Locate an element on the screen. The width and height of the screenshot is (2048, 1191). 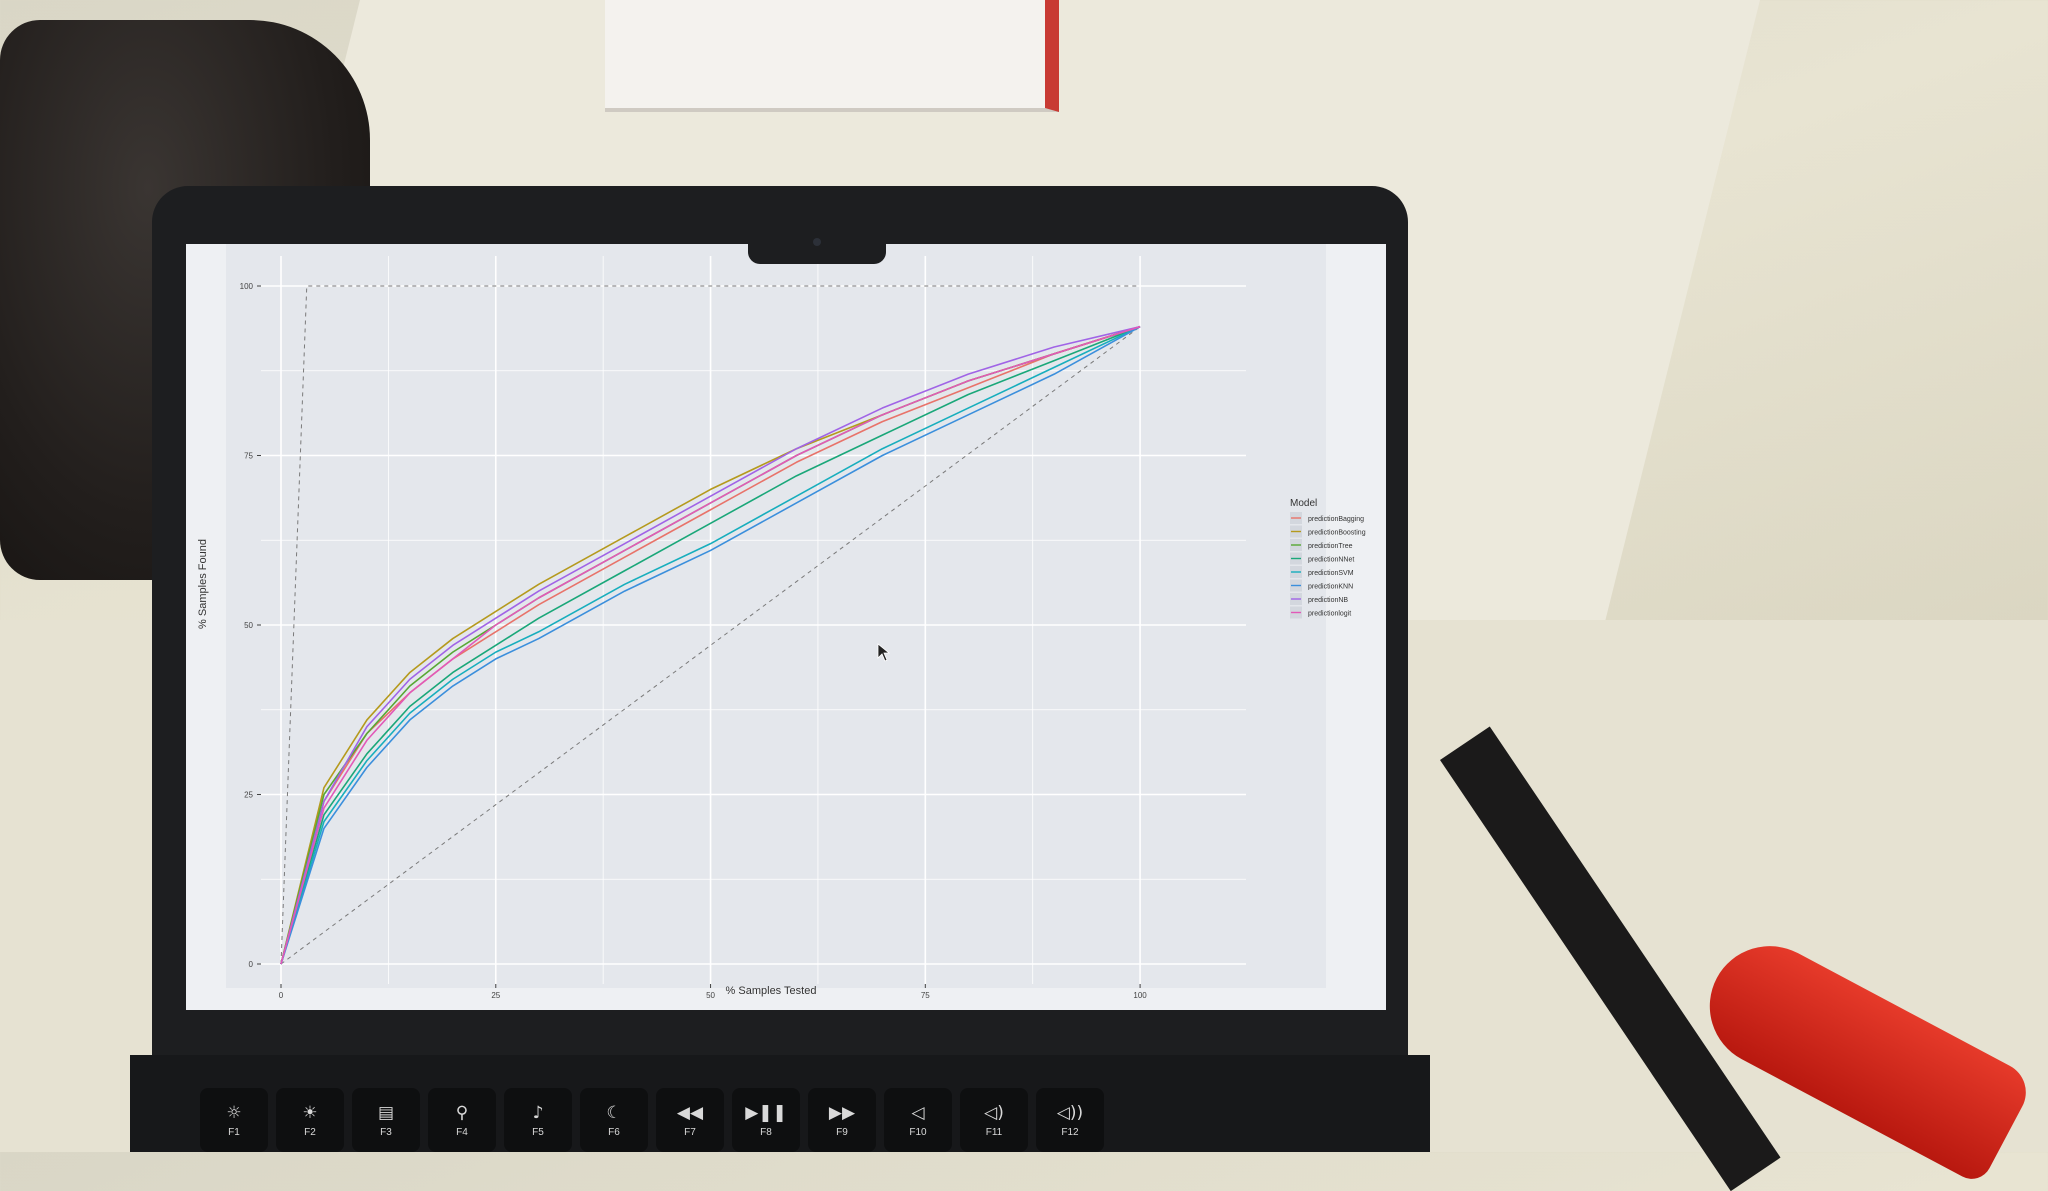
brightness-up-icon: ☀ is located at coordinates (310, 1112).